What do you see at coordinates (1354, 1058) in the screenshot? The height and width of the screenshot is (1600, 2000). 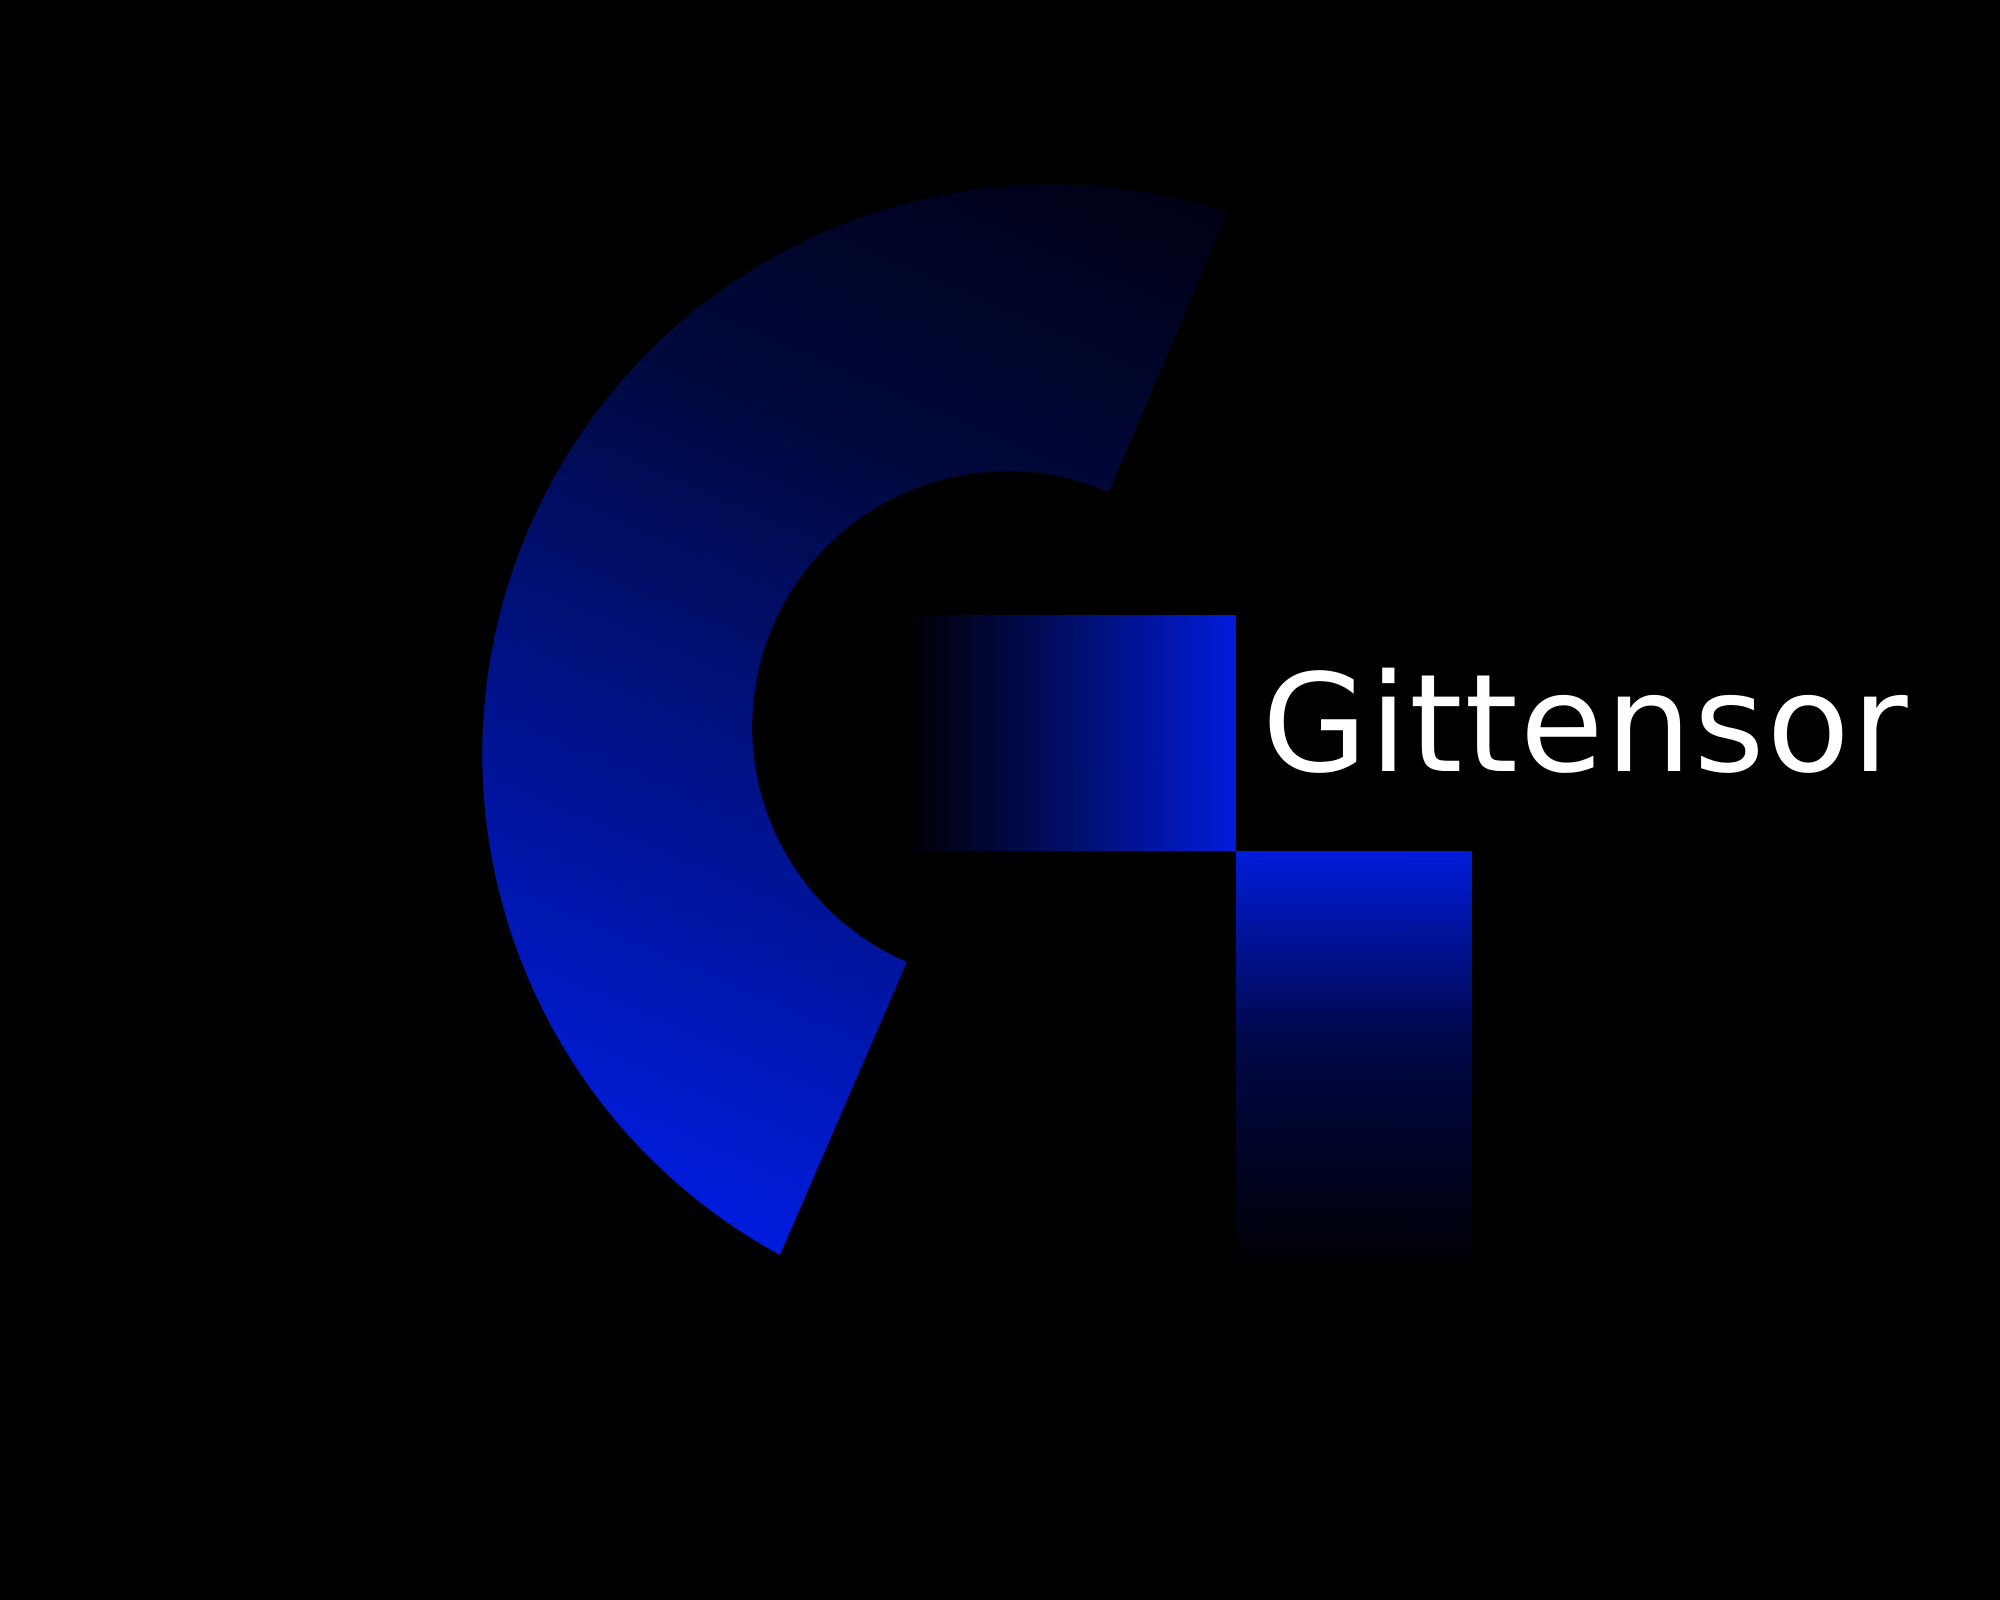 I see `g-stem-shape` at bounding box center [1354, 1058].